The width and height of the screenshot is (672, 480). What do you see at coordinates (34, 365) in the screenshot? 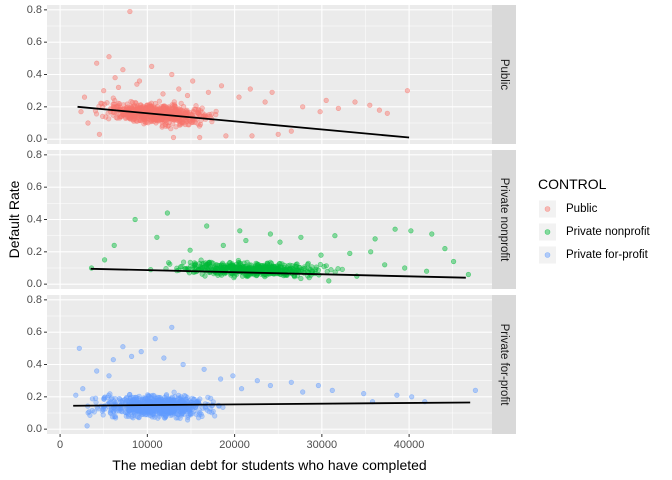
I see `y-tick-label: 0.4` at bounding box center [34, 365].